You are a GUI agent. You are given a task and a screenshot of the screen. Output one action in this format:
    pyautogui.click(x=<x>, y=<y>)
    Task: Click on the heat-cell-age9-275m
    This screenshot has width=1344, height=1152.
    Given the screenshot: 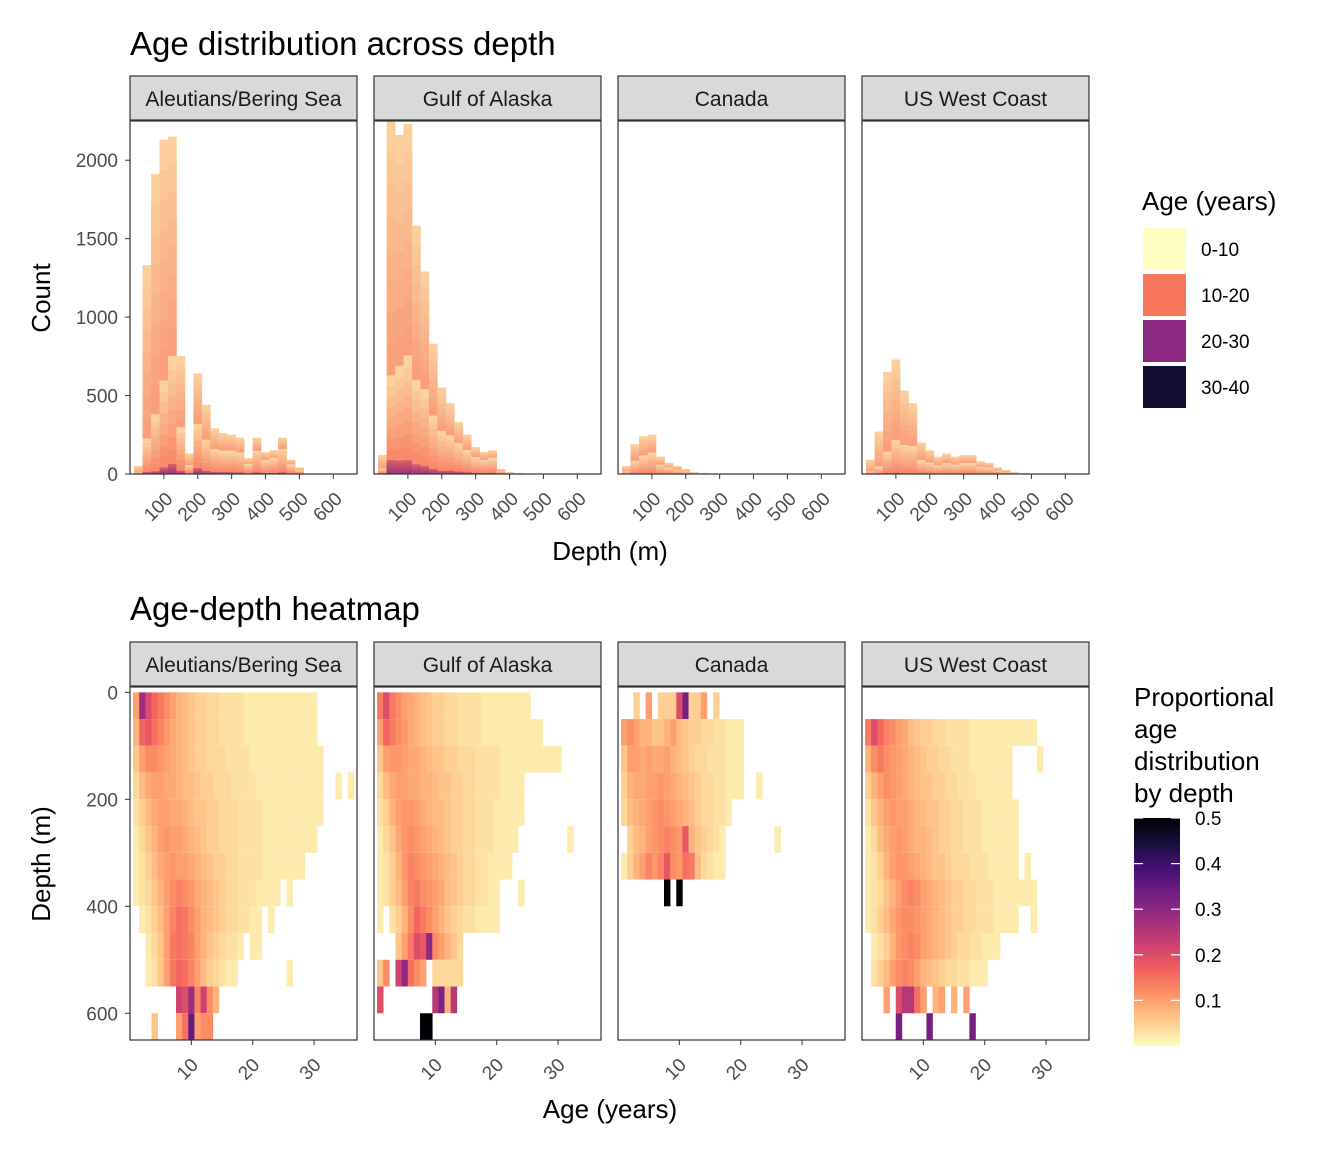 What is the action you would take?
    pyautogui.click(x=917, y=839)
    